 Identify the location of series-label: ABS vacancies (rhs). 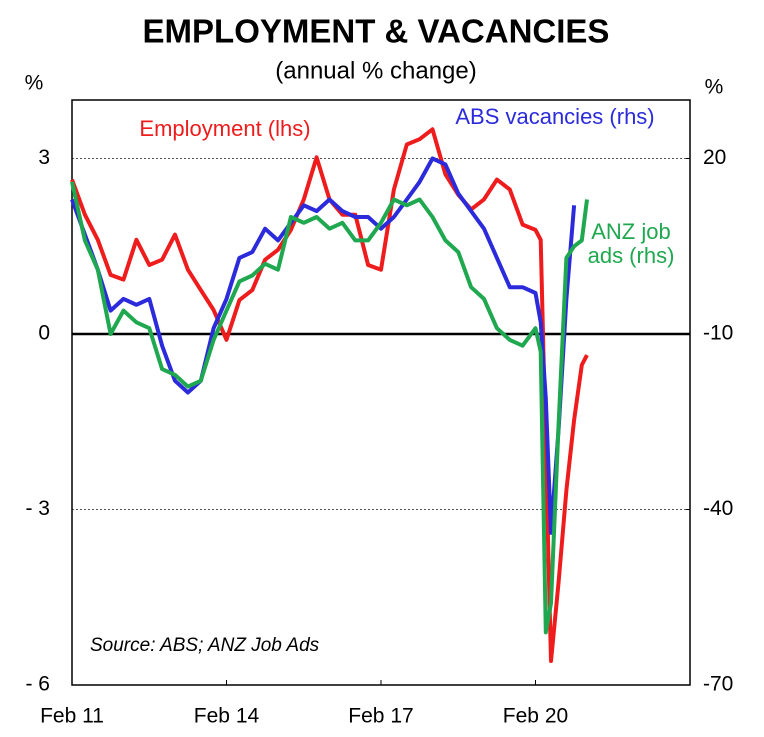
(555, 116).